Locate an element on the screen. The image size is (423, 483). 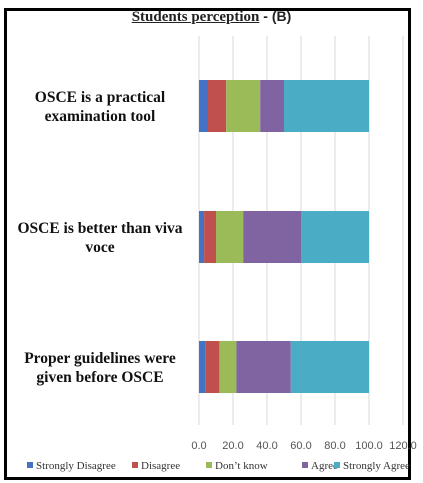
x-tick-label-4: 80.0 is located at coordinates (334, 446).